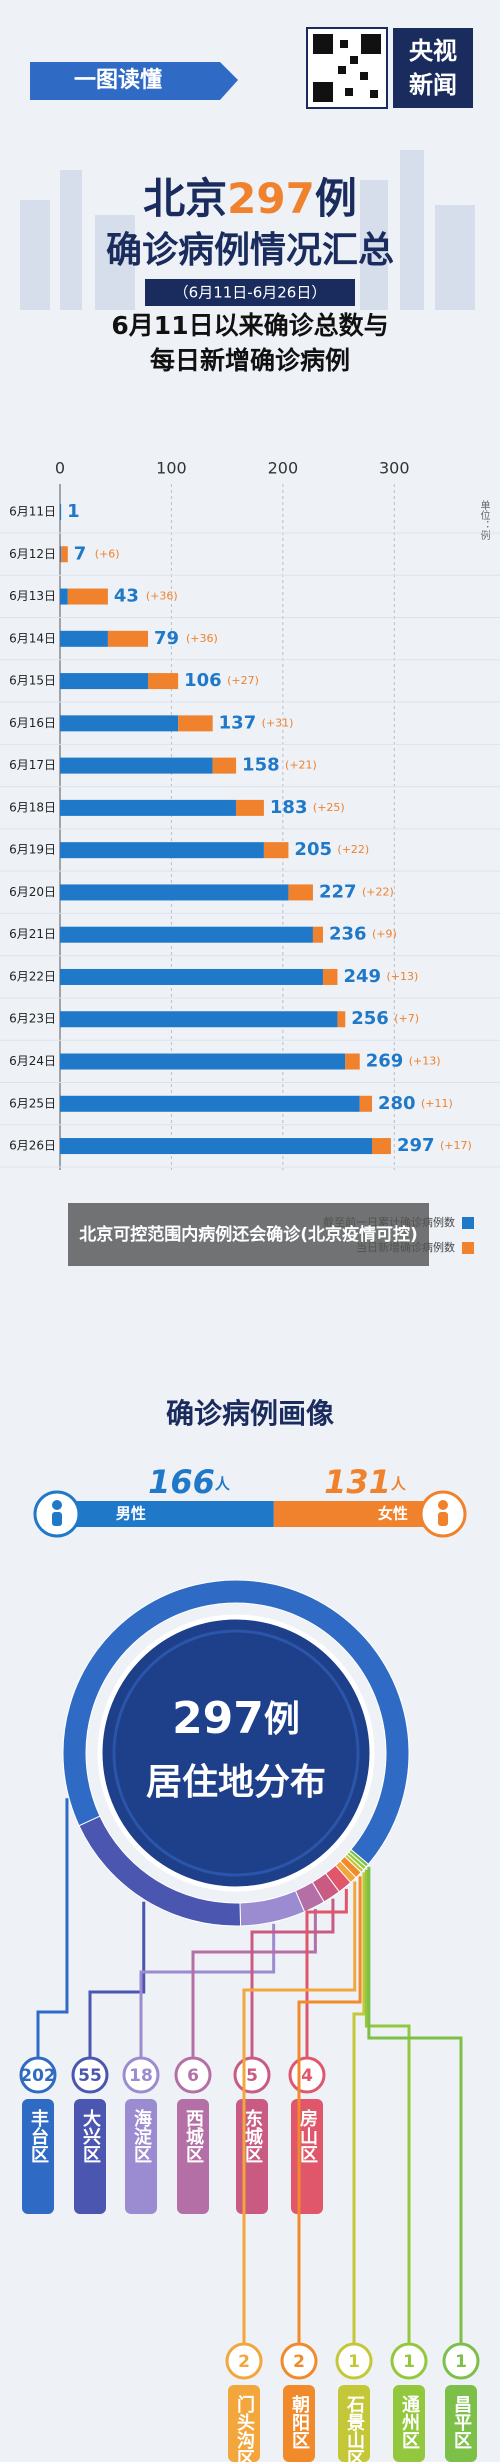 The image size is (500, 2462). What do you see at coordinates (80, 553) in the screenshot?
I see `total-label: 7` at bounding box center [80, 553].